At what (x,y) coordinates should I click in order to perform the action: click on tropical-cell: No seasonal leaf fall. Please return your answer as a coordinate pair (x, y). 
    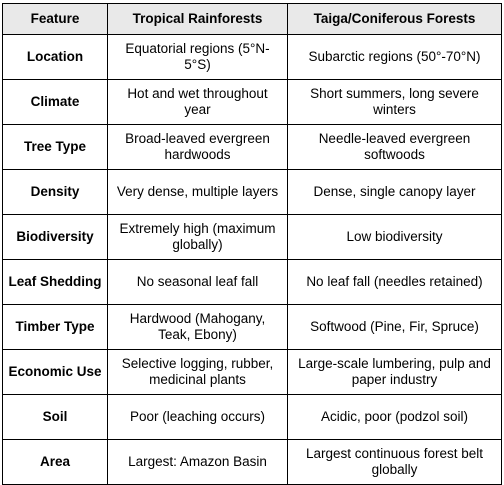
    Looking at the image, I should click on (197, 282).